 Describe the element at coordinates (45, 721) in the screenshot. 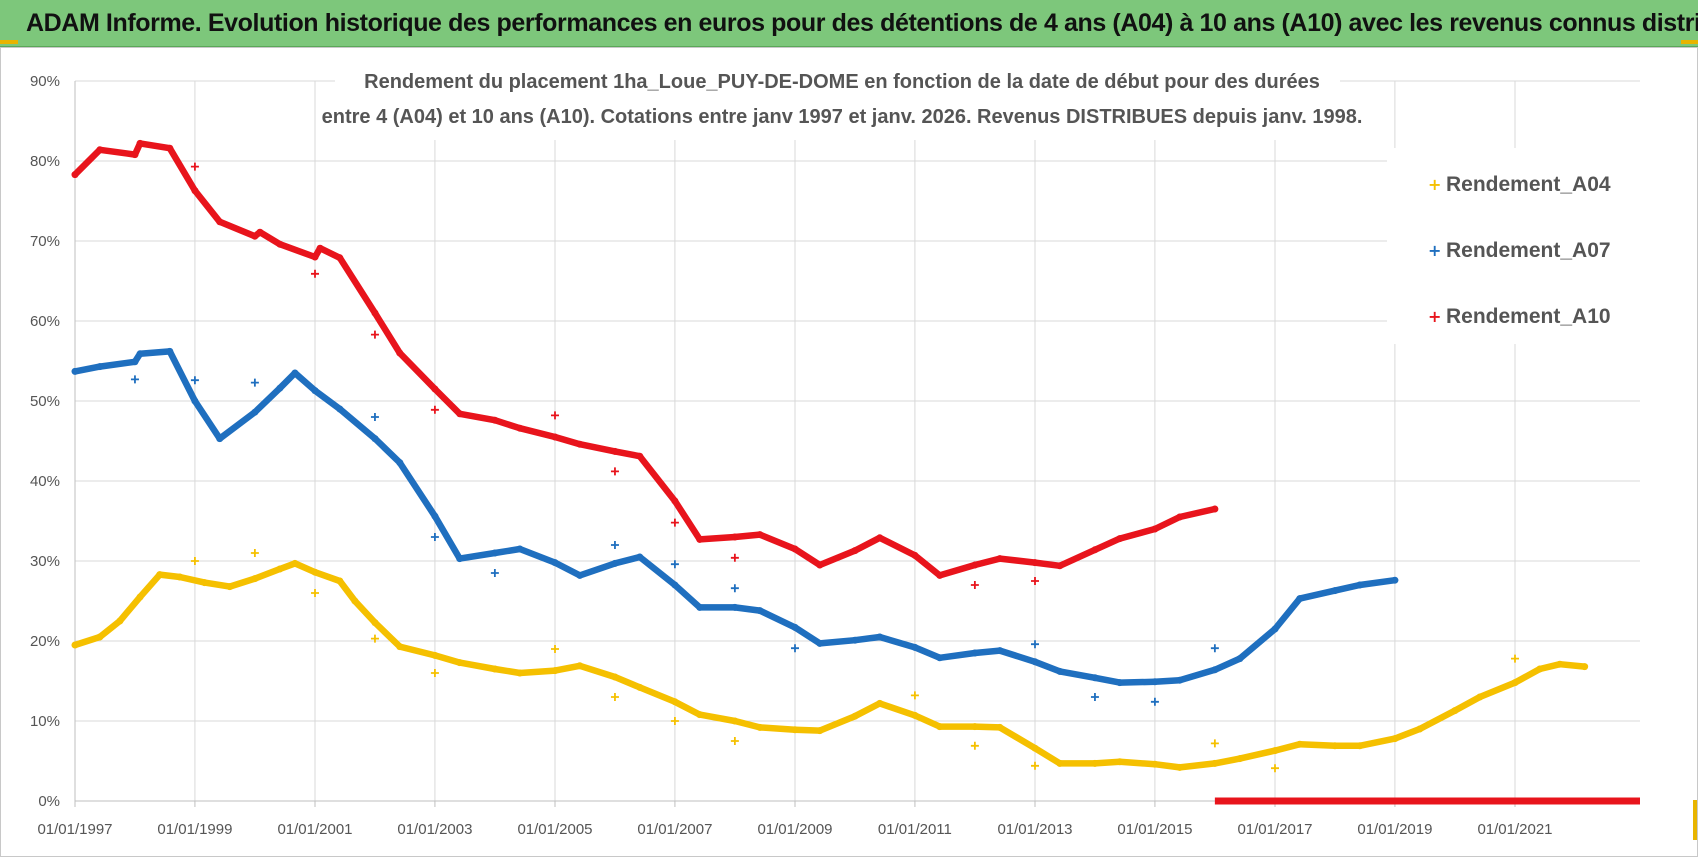

I see `y-tick-label: 10%` at that location.